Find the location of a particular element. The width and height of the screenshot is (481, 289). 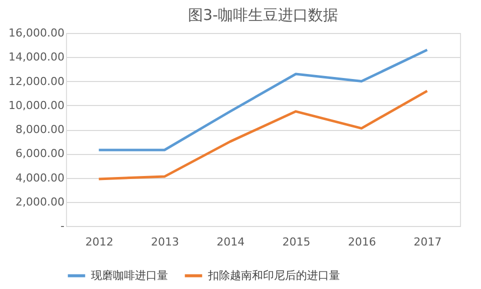

y-tick-label: 6,000.00 is located at coordinates (40, 153).